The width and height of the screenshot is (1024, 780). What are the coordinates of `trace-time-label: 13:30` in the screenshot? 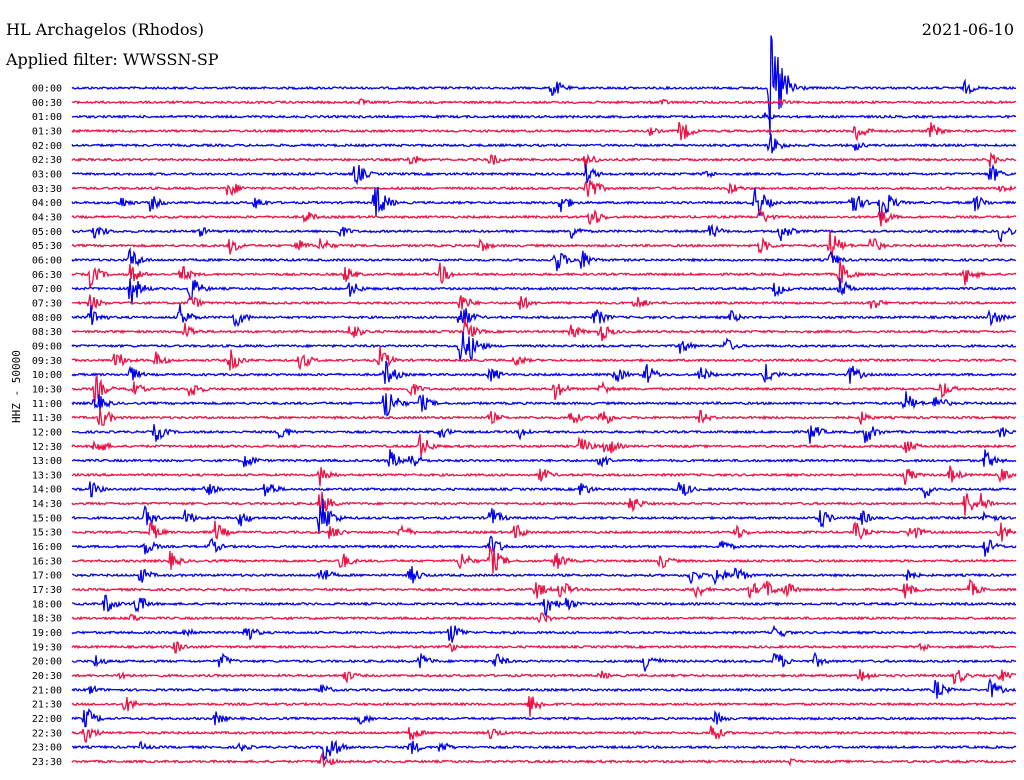 It's located at (47, 475).